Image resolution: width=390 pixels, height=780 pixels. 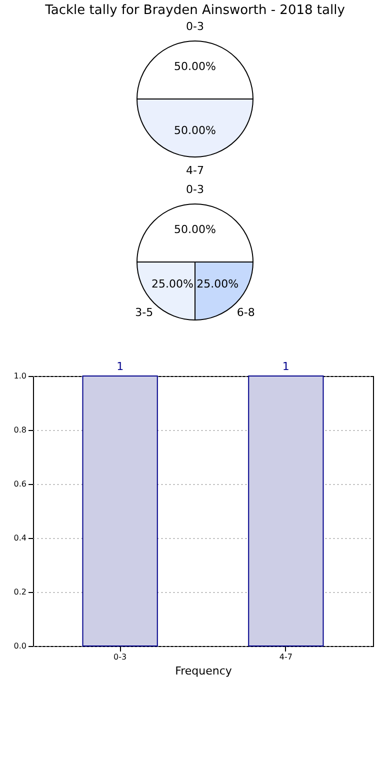 What do you see at coordinates (20, 538) in the screenshot?
I see `y-tick-label: 0.4` at bounding box center [20, 538].